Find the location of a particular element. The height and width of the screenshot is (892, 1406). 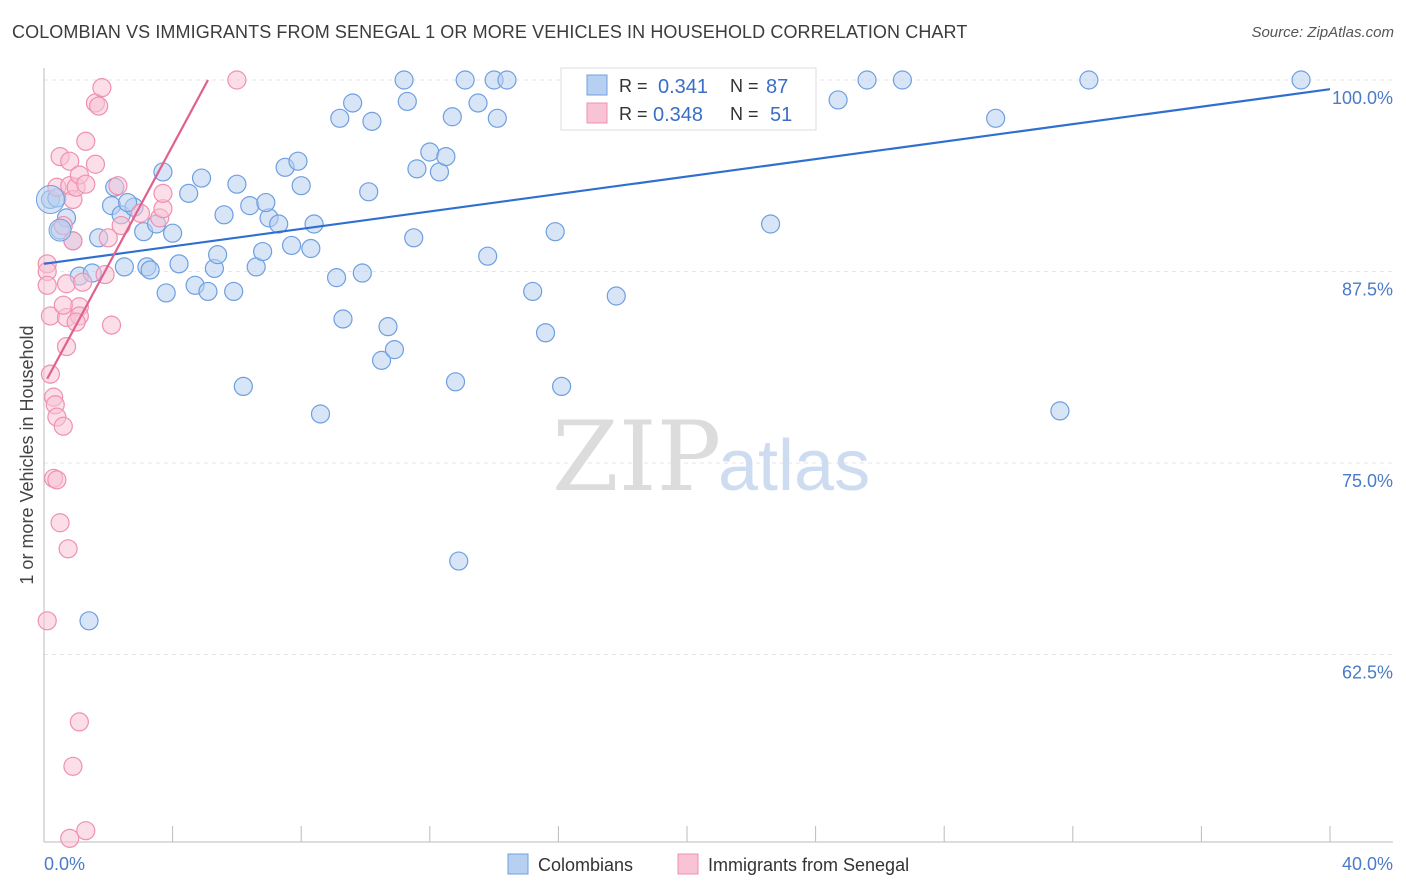

y-tick-label: 62.5% is located at coordinates (1367, 673).